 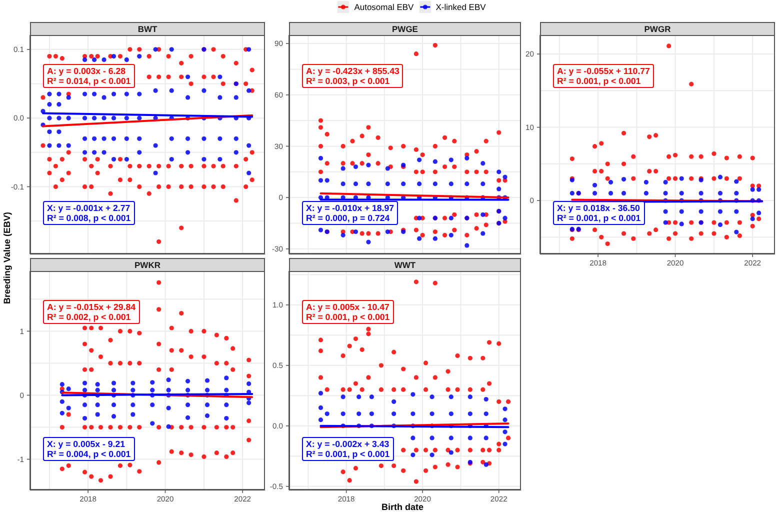 What do you see at coordinates (350, 213) in the screenshot?
I see `annotation: X: y = -0.010x + 18.97 R² = 0.000, p = 0.724` at bounding box center [350, 213].